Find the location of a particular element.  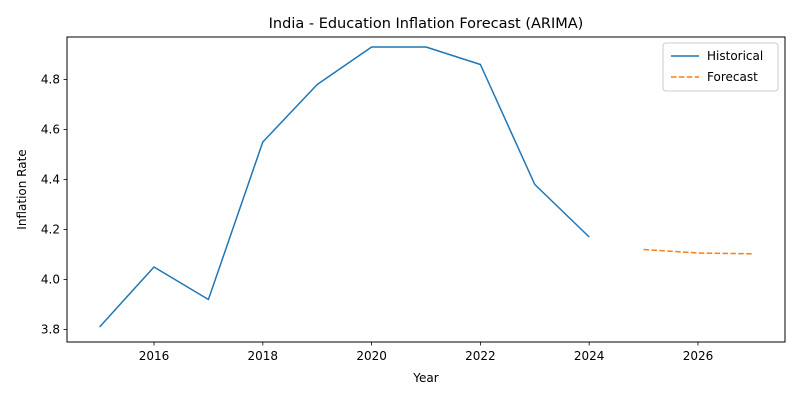

y-tick-label: 4.8 is located at coordinates (50, 80).